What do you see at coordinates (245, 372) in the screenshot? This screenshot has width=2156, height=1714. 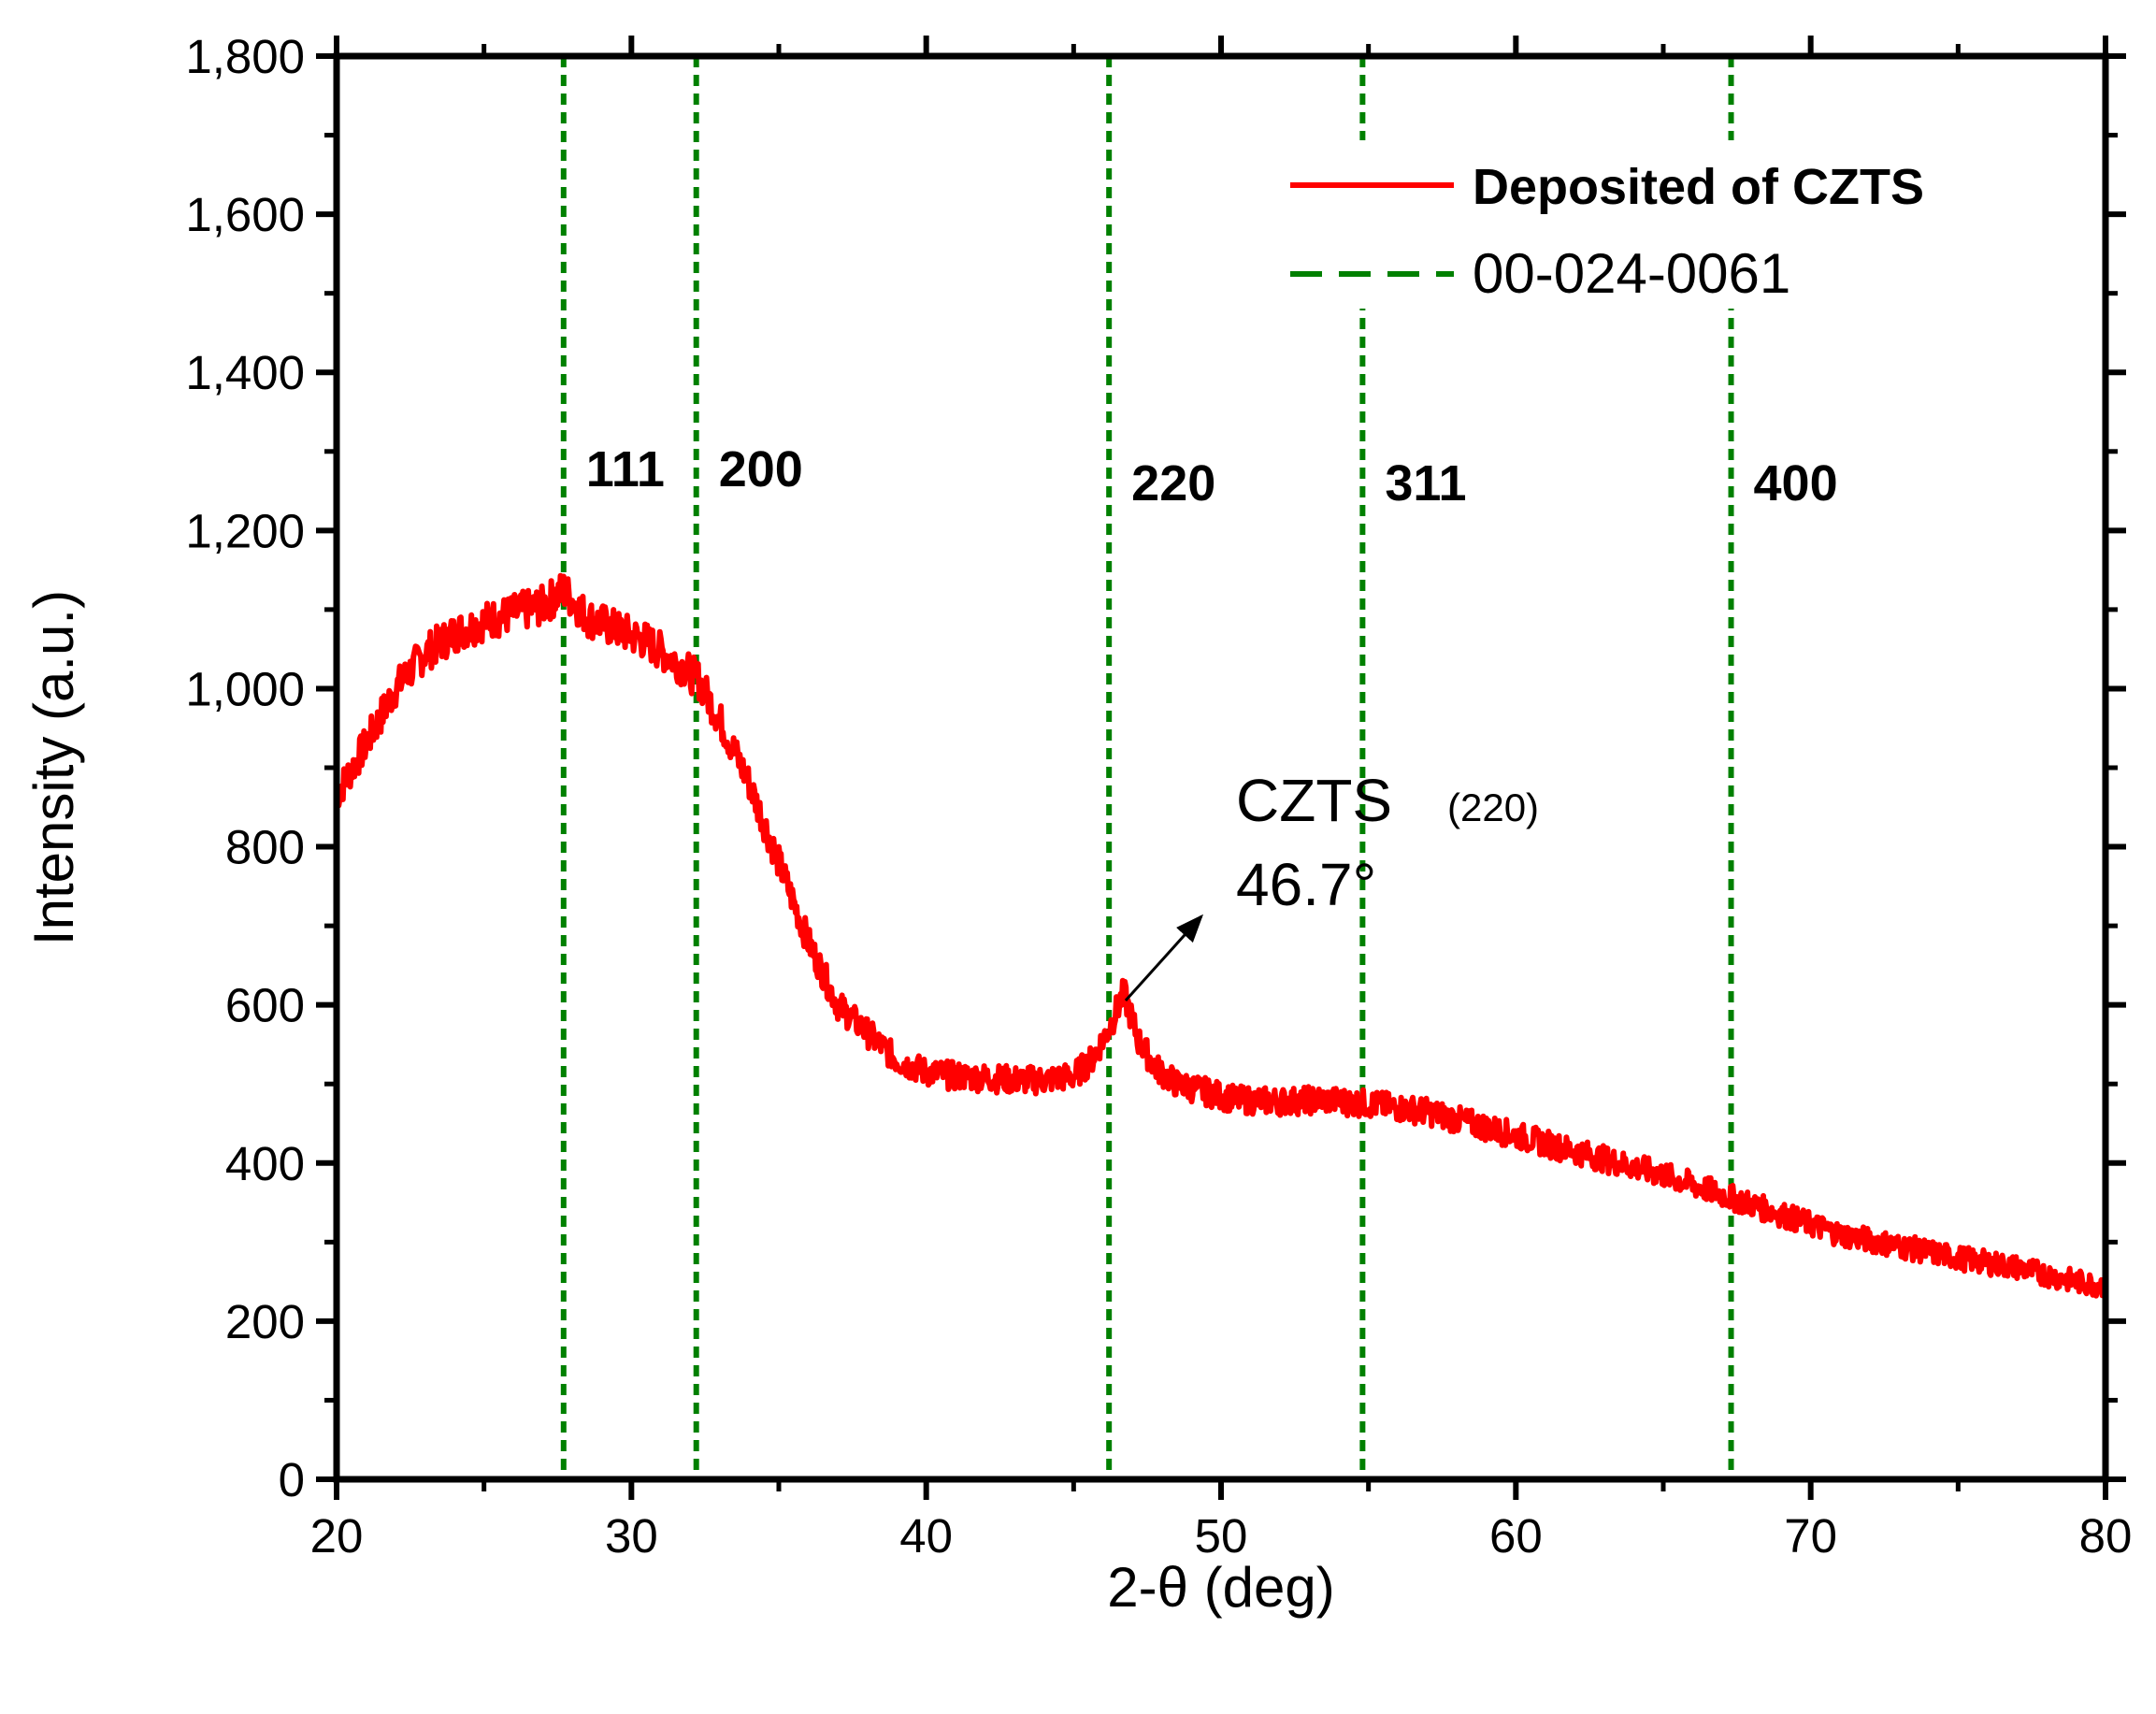 I see `y-tick-label: 1,400` at bounding box center [245, 372].